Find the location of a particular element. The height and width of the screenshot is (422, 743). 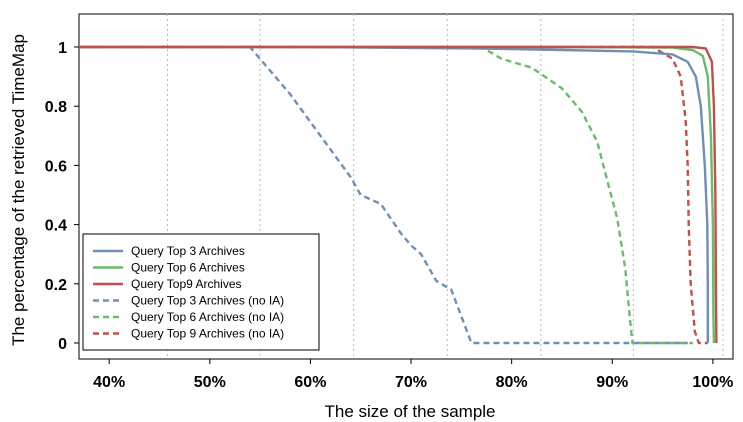

y-tick-label: 0.6 is located at coordinates (56, 166).